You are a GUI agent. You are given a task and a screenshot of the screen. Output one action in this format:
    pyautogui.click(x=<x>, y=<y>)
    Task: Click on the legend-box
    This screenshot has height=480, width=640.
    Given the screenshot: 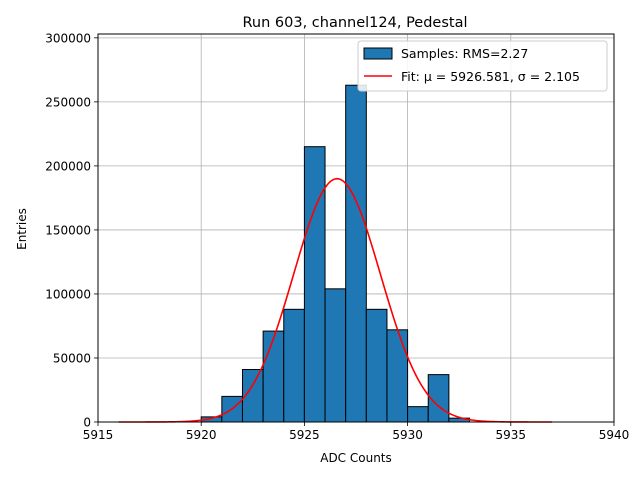 What is the action you would take?
    pyautogui.click(x=482, y=66)
    